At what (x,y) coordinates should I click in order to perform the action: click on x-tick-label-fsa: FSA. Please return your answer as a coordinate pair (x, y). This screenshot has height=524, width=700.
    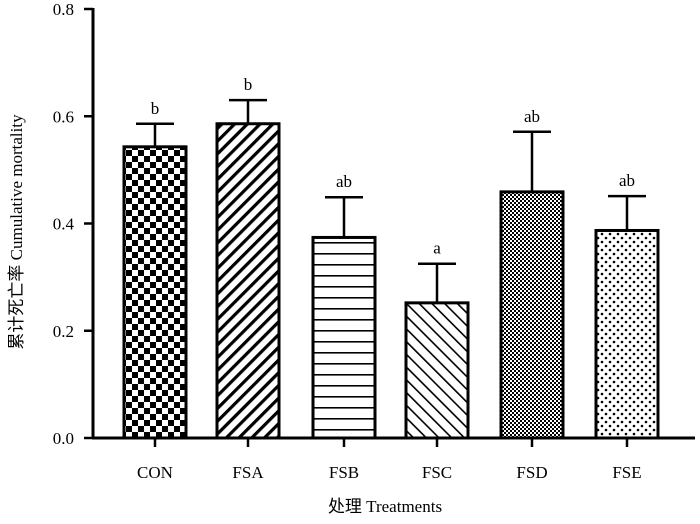
    Looking at the image, I should click on (248, 472).